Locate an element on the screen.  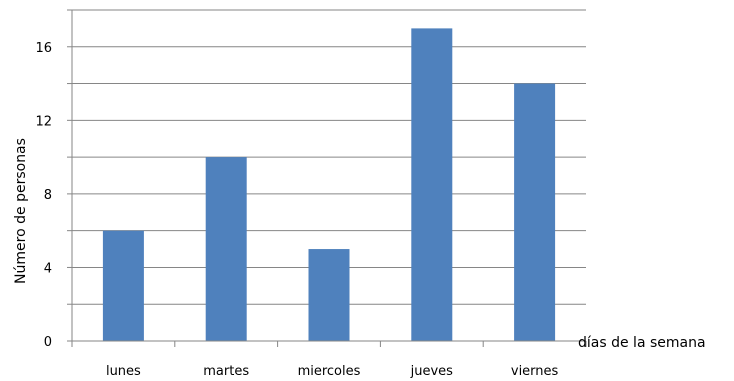
x-tick-label: miercoles is located at coordinates (329, 371).